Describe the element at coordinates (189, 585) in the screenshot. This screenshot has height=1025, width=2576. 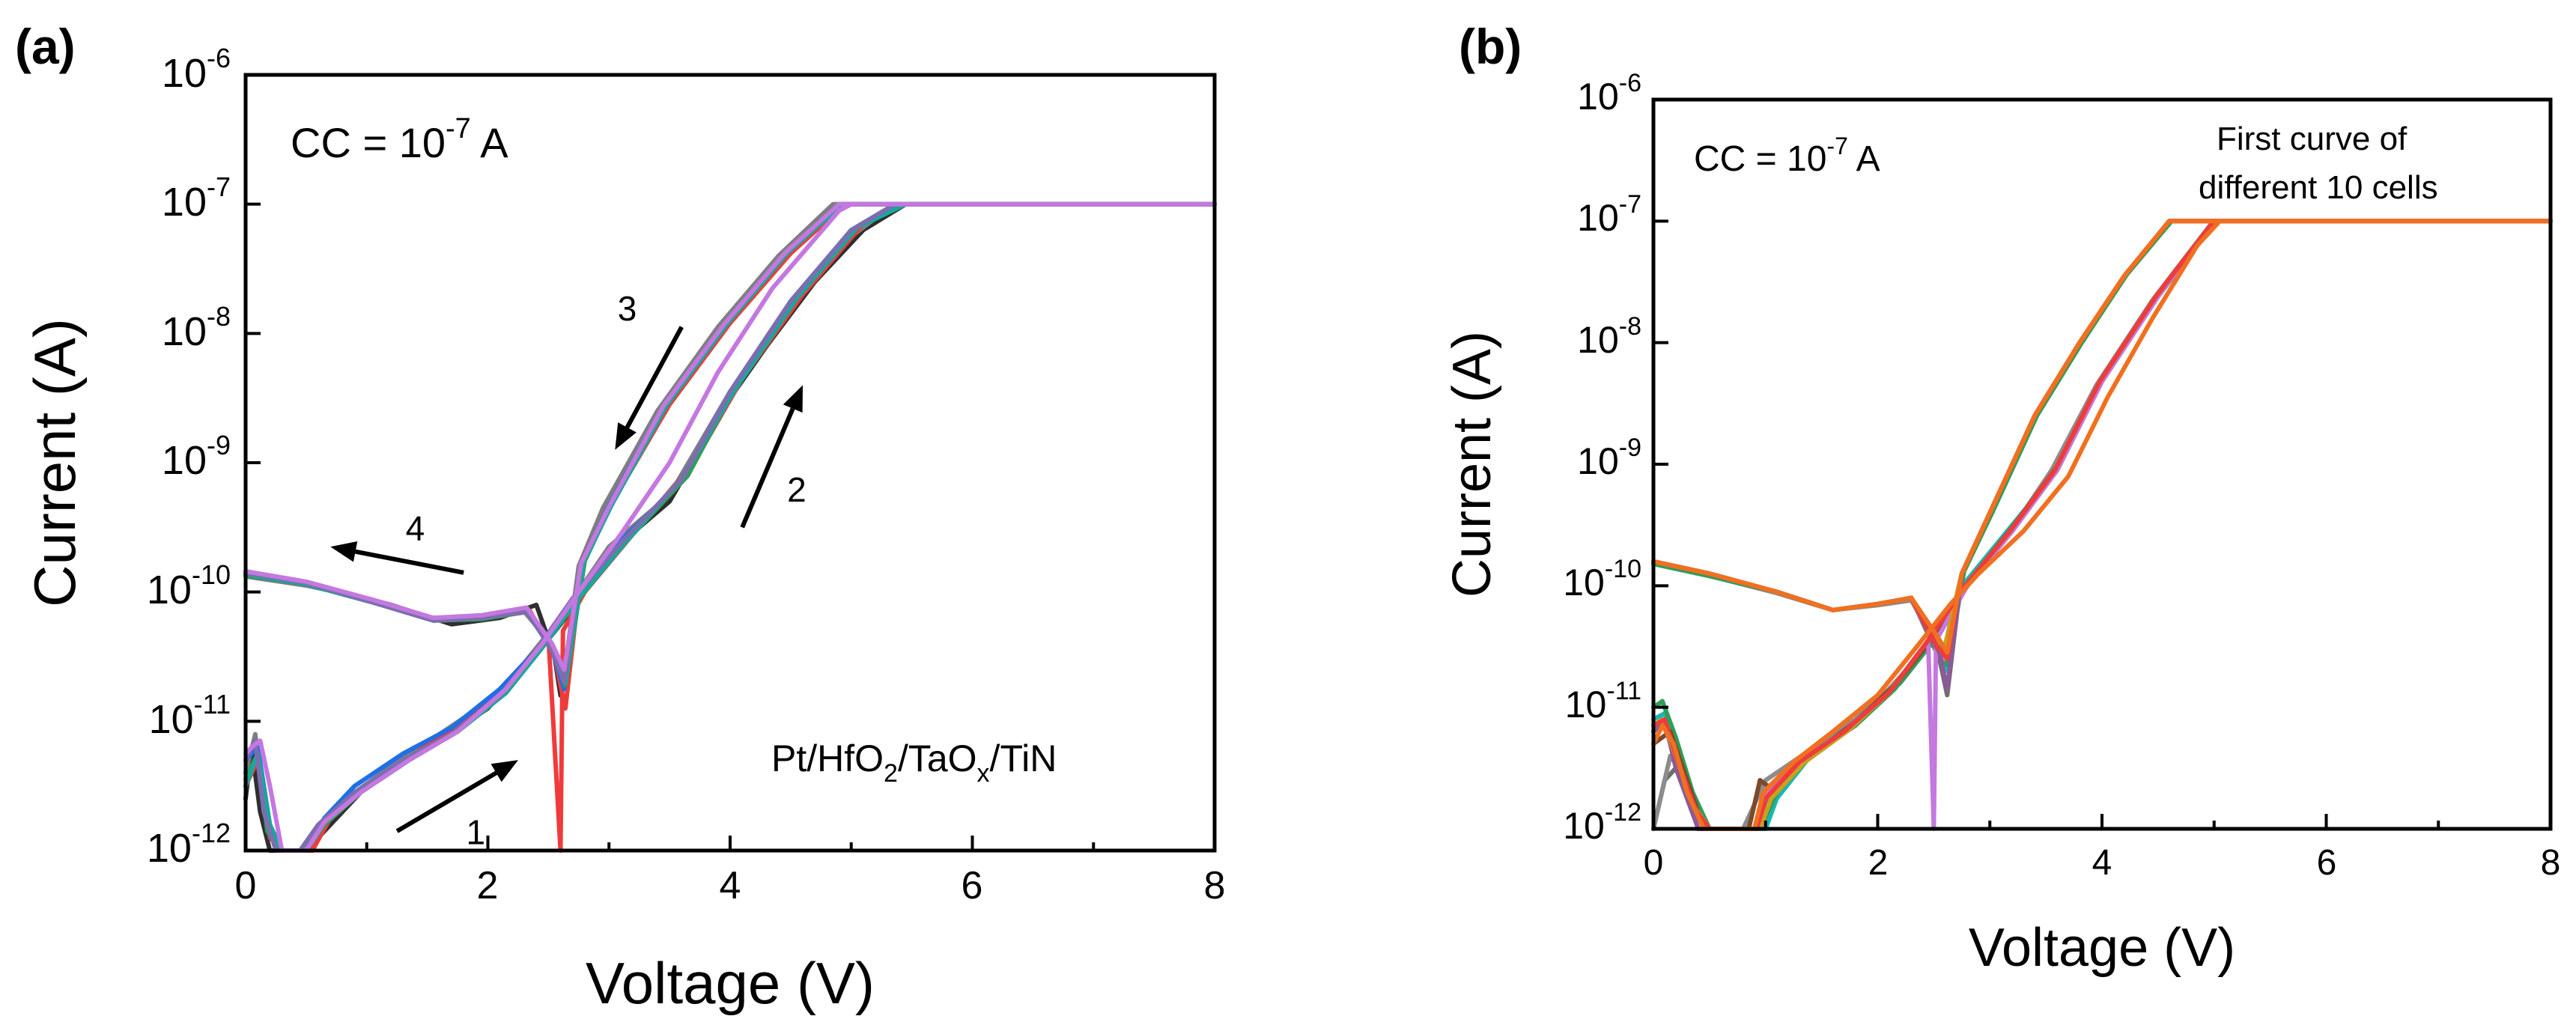
I see `ytick-a-4: 10⁻¹⁰` at that location.